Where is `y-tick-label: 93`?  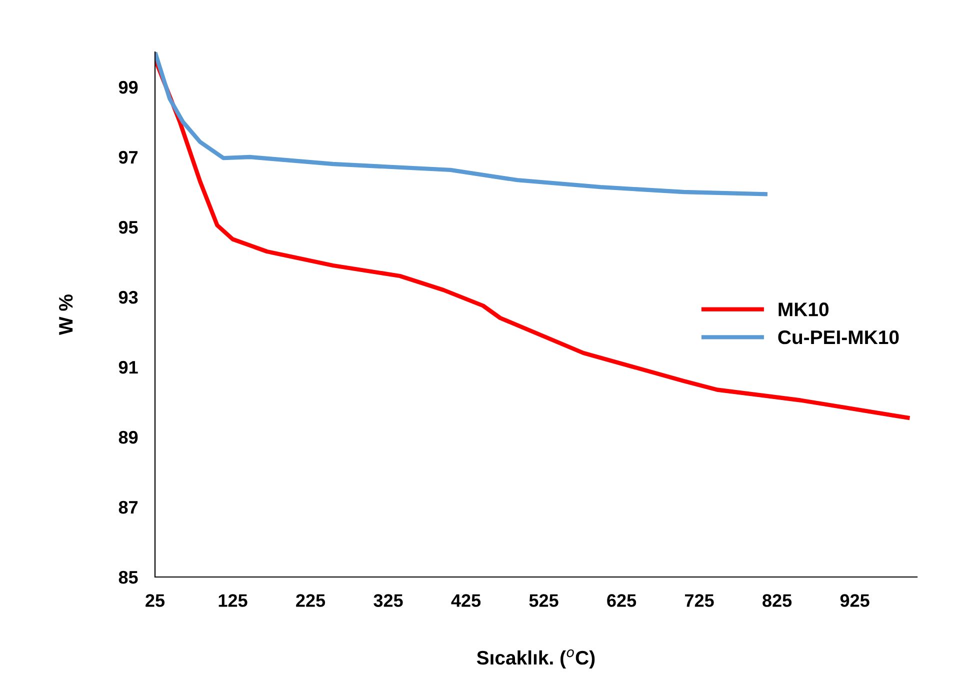
y-tick-label: 93 is located at coordinates (128, 297).